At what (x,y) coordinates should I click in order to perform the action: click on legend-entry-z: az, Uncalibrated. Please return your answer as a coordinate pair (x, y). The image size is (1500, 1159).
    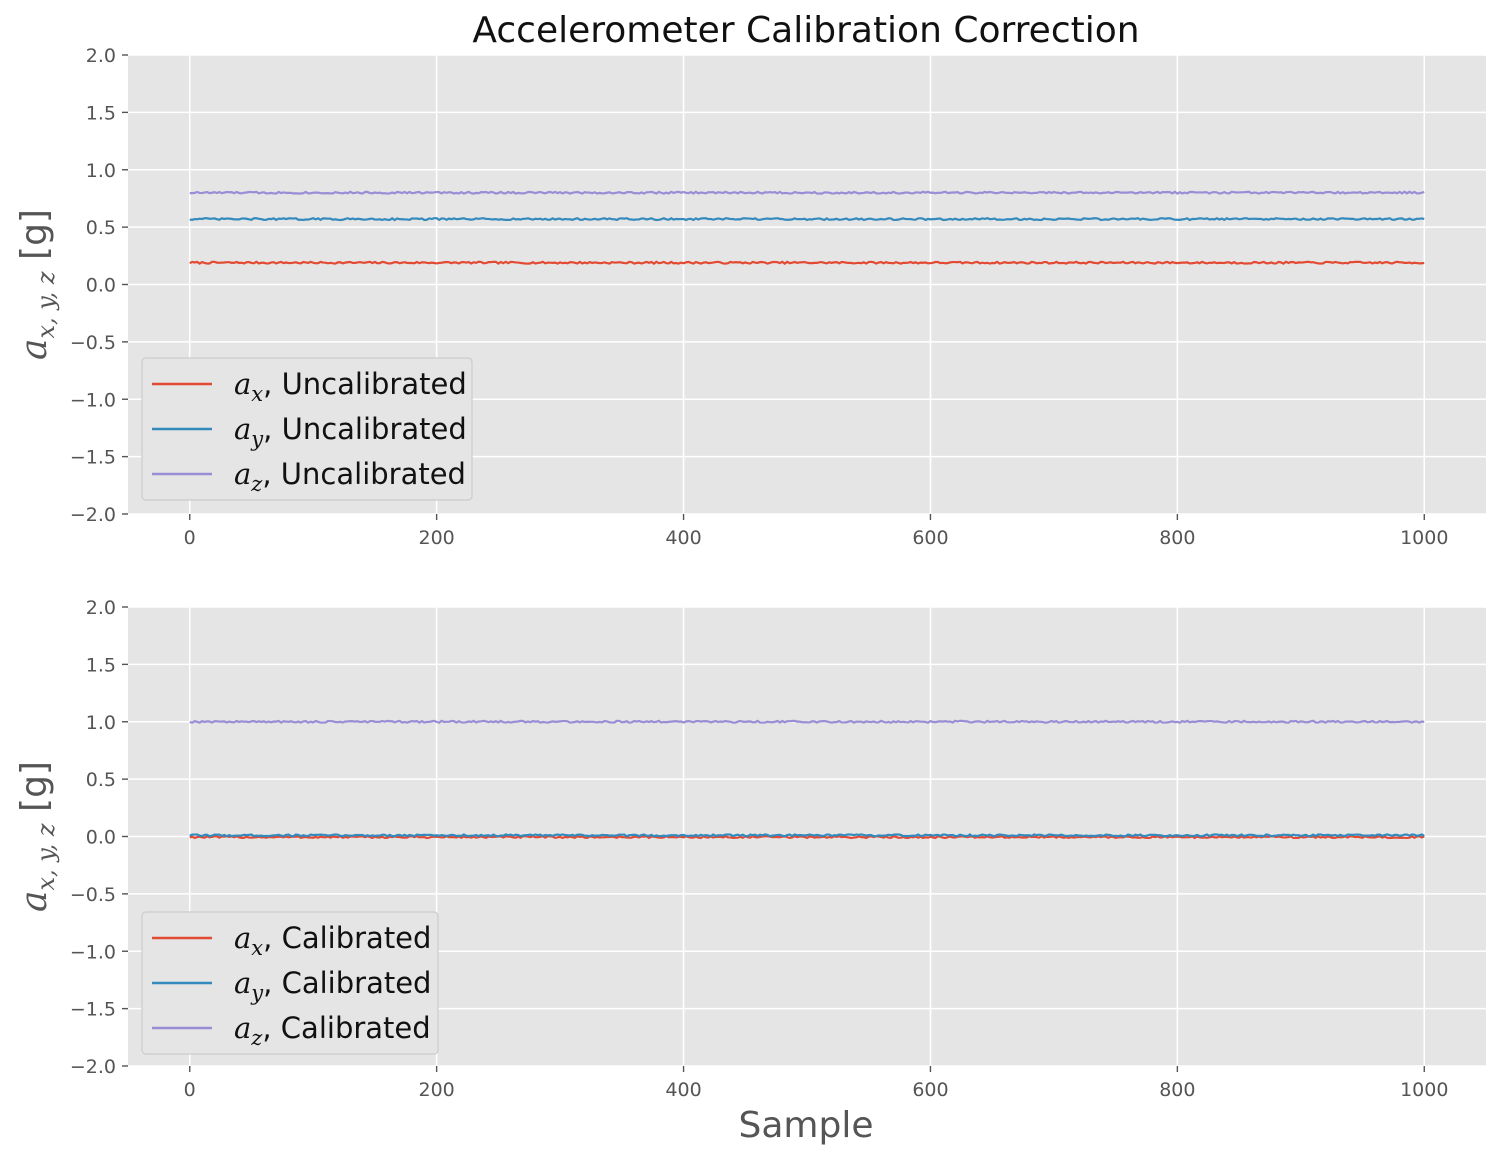
    Looking at the image, I should click on (350, 476).